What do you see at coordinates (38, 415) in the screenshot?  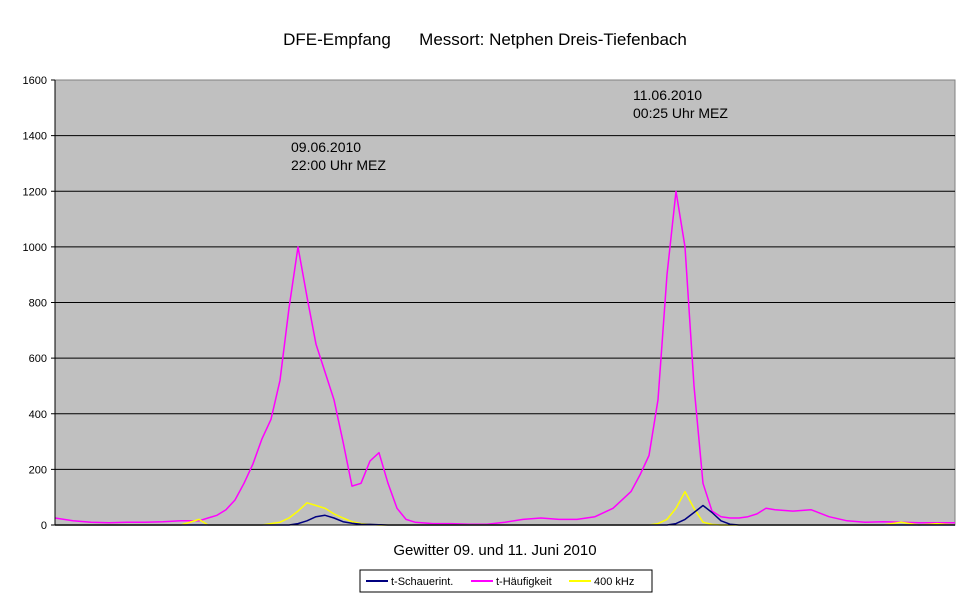 I see `y-tick-label: 400` at bounding box center [38, 415].